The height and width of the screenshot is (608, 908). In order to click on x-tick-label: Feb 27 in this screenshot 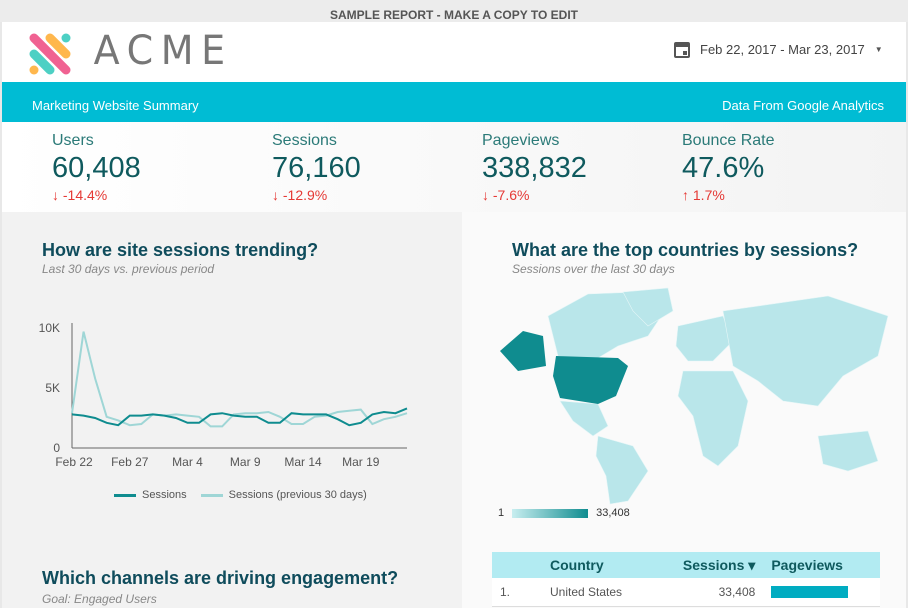, I will do `click(130, 462)`.